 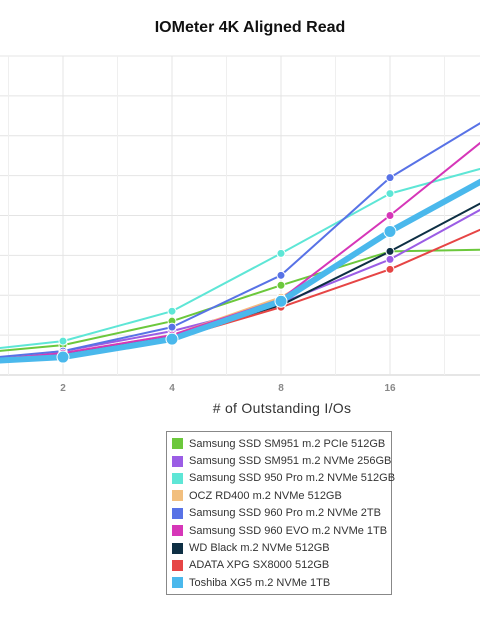 I want to click on x-tick-label: 4, so click(x=172, y=388).